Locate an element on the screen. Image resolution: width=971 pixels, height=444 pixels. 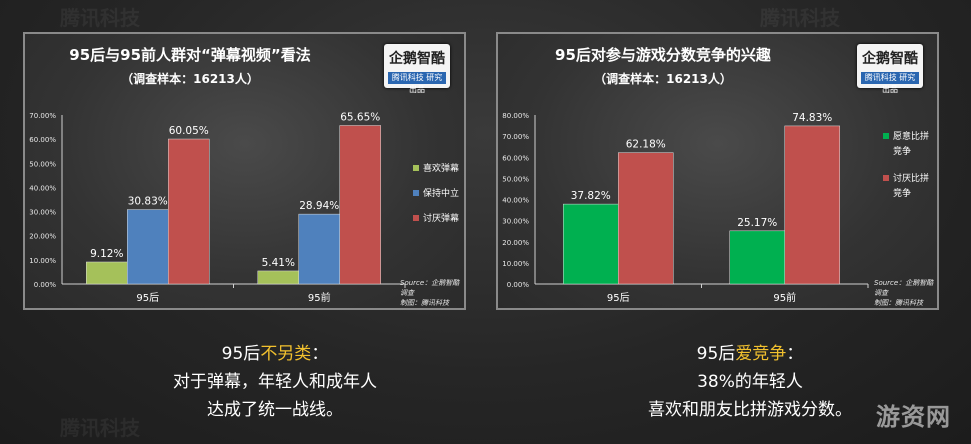
caption-line: 达成了统一战线。 is located at coordinates (275, 410).